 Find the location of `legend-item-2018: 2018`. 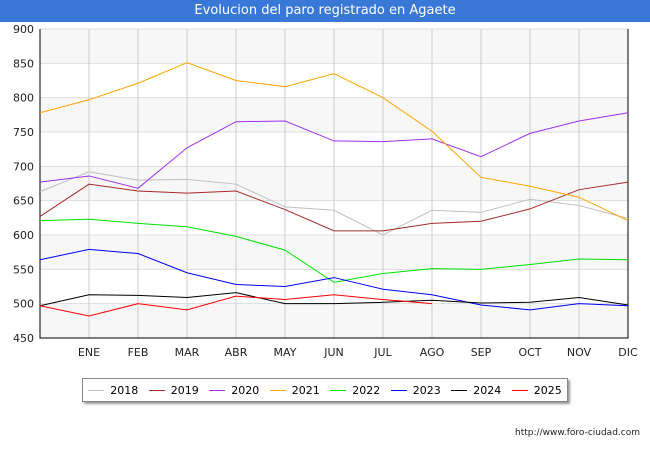

legend-item-2018: 2018 is located at coordinates (113, 390).